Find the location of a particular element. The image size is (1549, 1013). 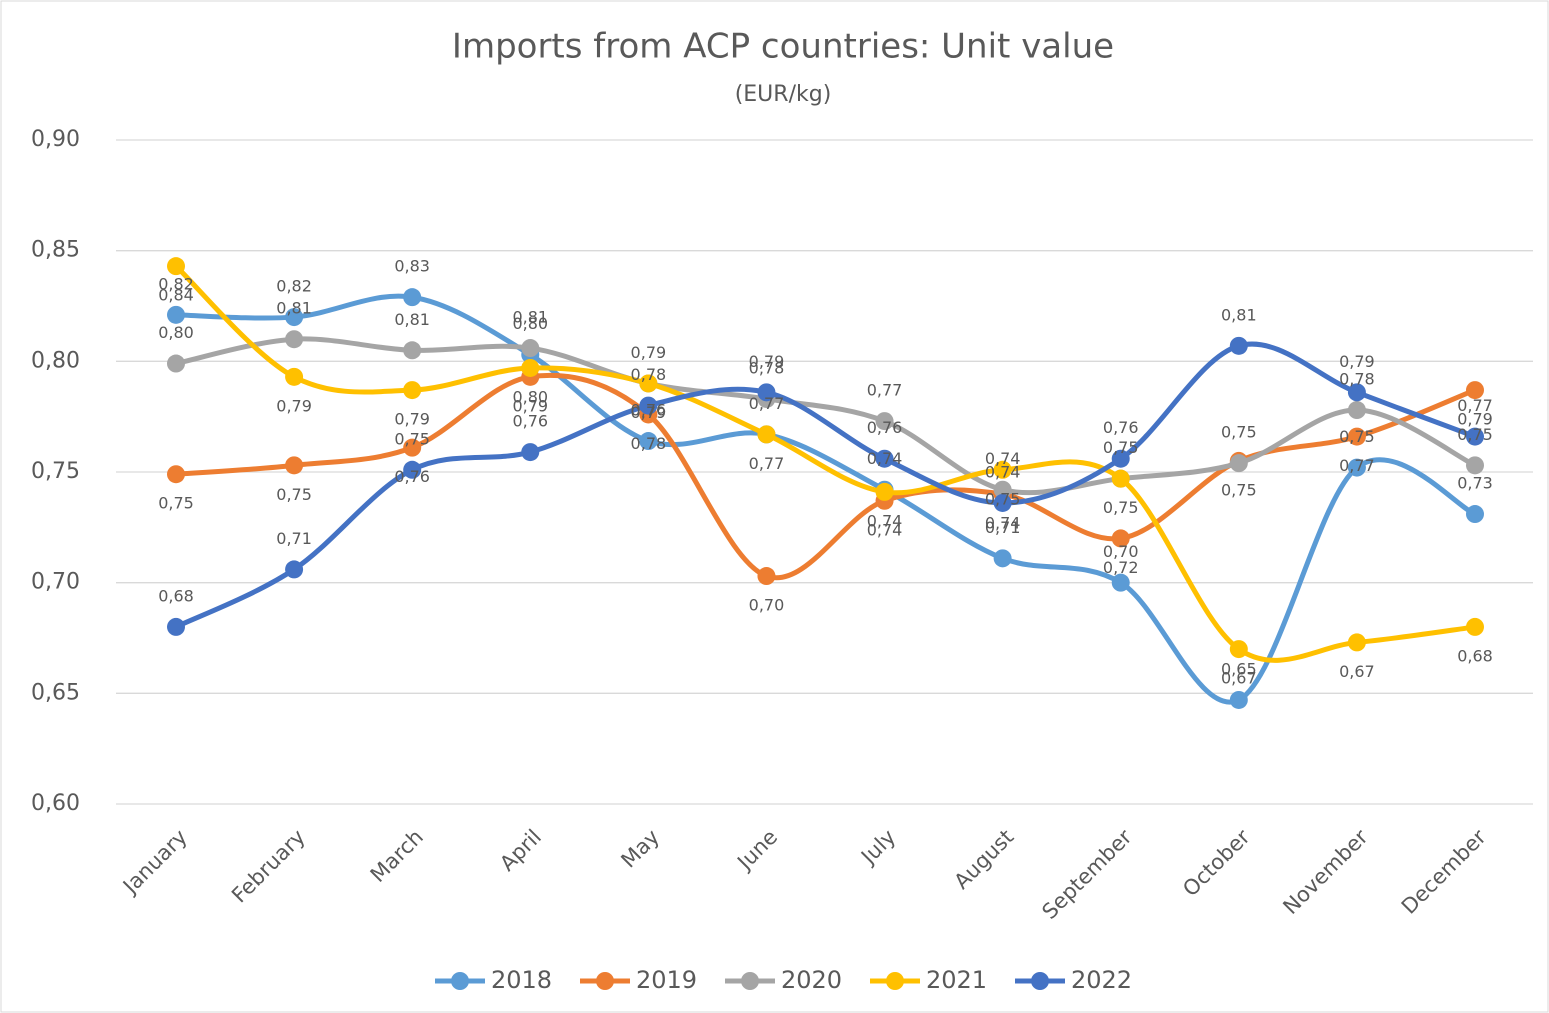

legend-label: 2020 is located at coordinates (811, 980).